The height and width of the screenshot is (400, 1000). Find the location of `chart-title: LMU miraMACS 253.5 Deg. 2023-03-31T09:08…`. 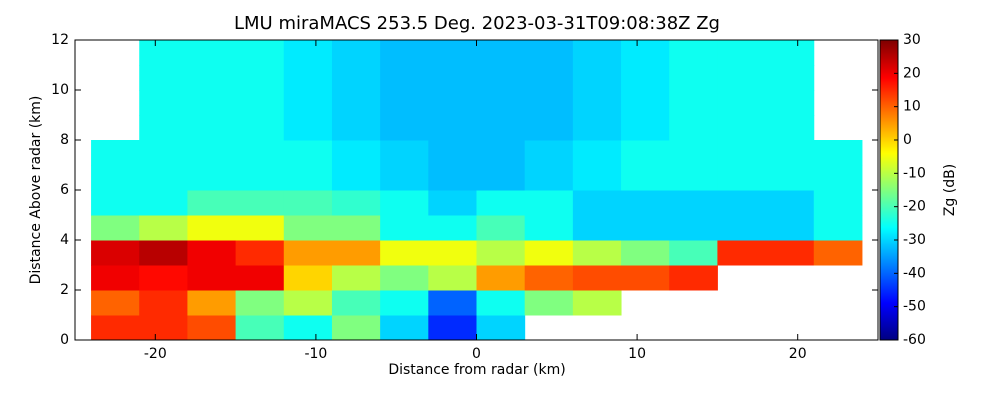

chart-title: LMU miraMACS 253.5 Deg. 2023-03-31T09:08… is located at coordinates (477, 23).